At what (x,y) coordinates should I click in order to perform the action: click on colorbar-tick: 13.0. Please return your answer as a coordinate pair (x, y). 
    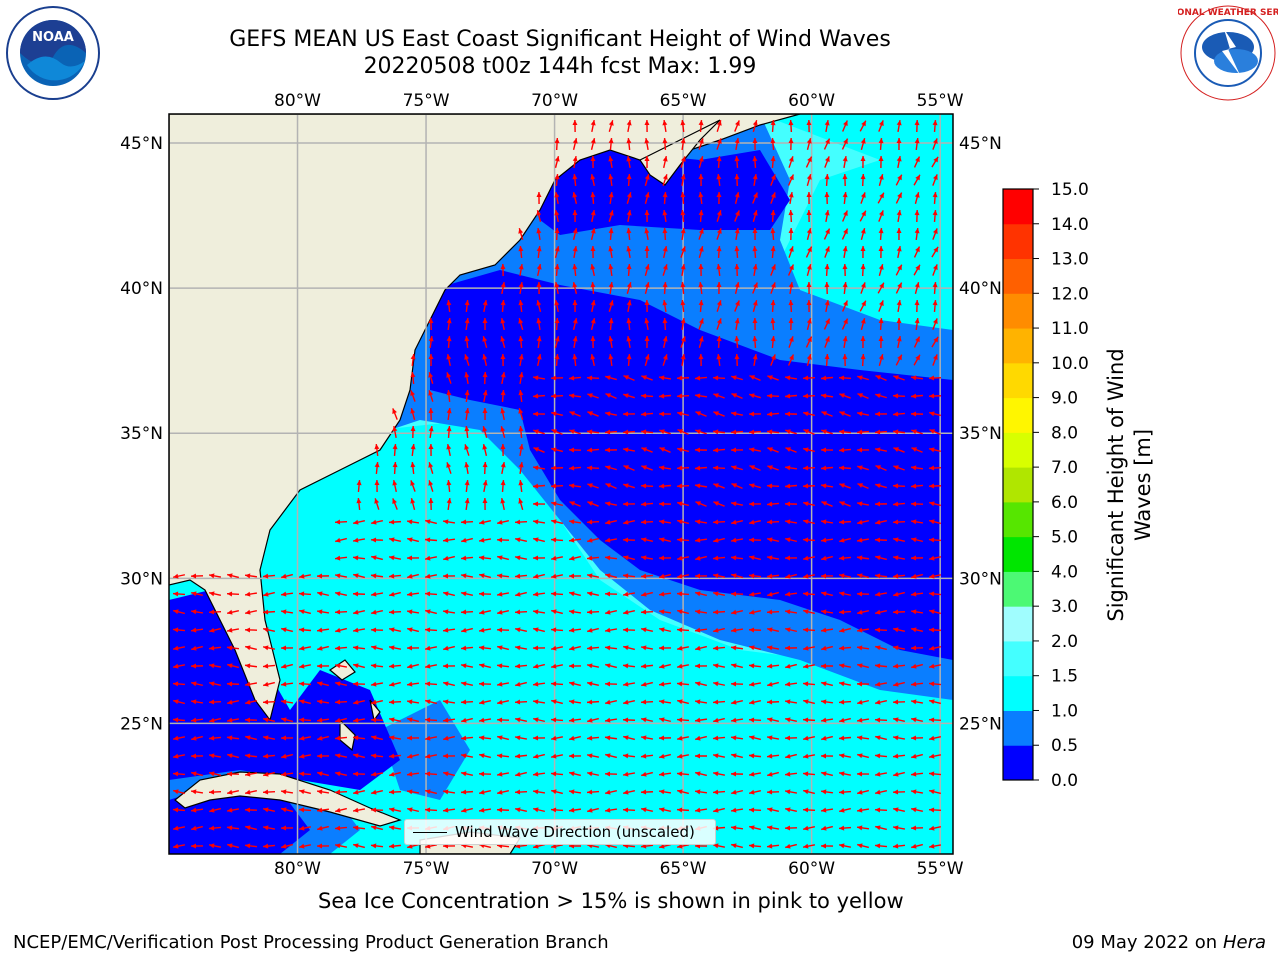
    Looking at the image, I should click on (1070, 260).